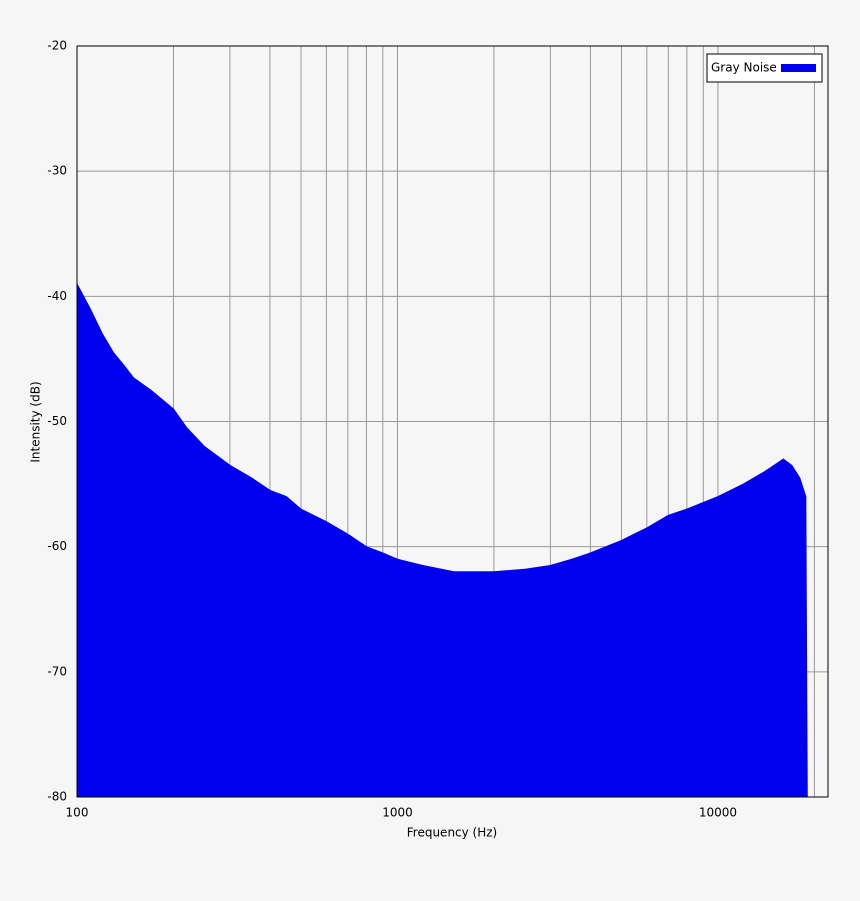  What do you see at coordinates (57, 46) in the screenshot?
I see `y-tick-label: -20` at bounding box center [57, 46].